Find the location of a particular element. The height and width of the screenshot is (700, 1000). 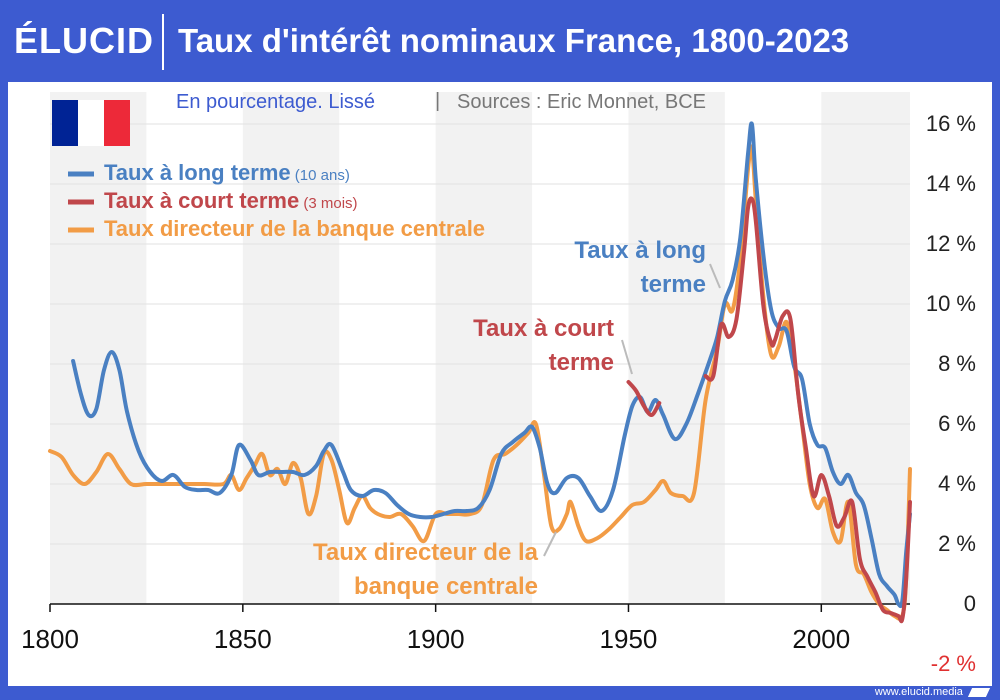

footer: www.elucid.media is located at coordinates (932, 692).